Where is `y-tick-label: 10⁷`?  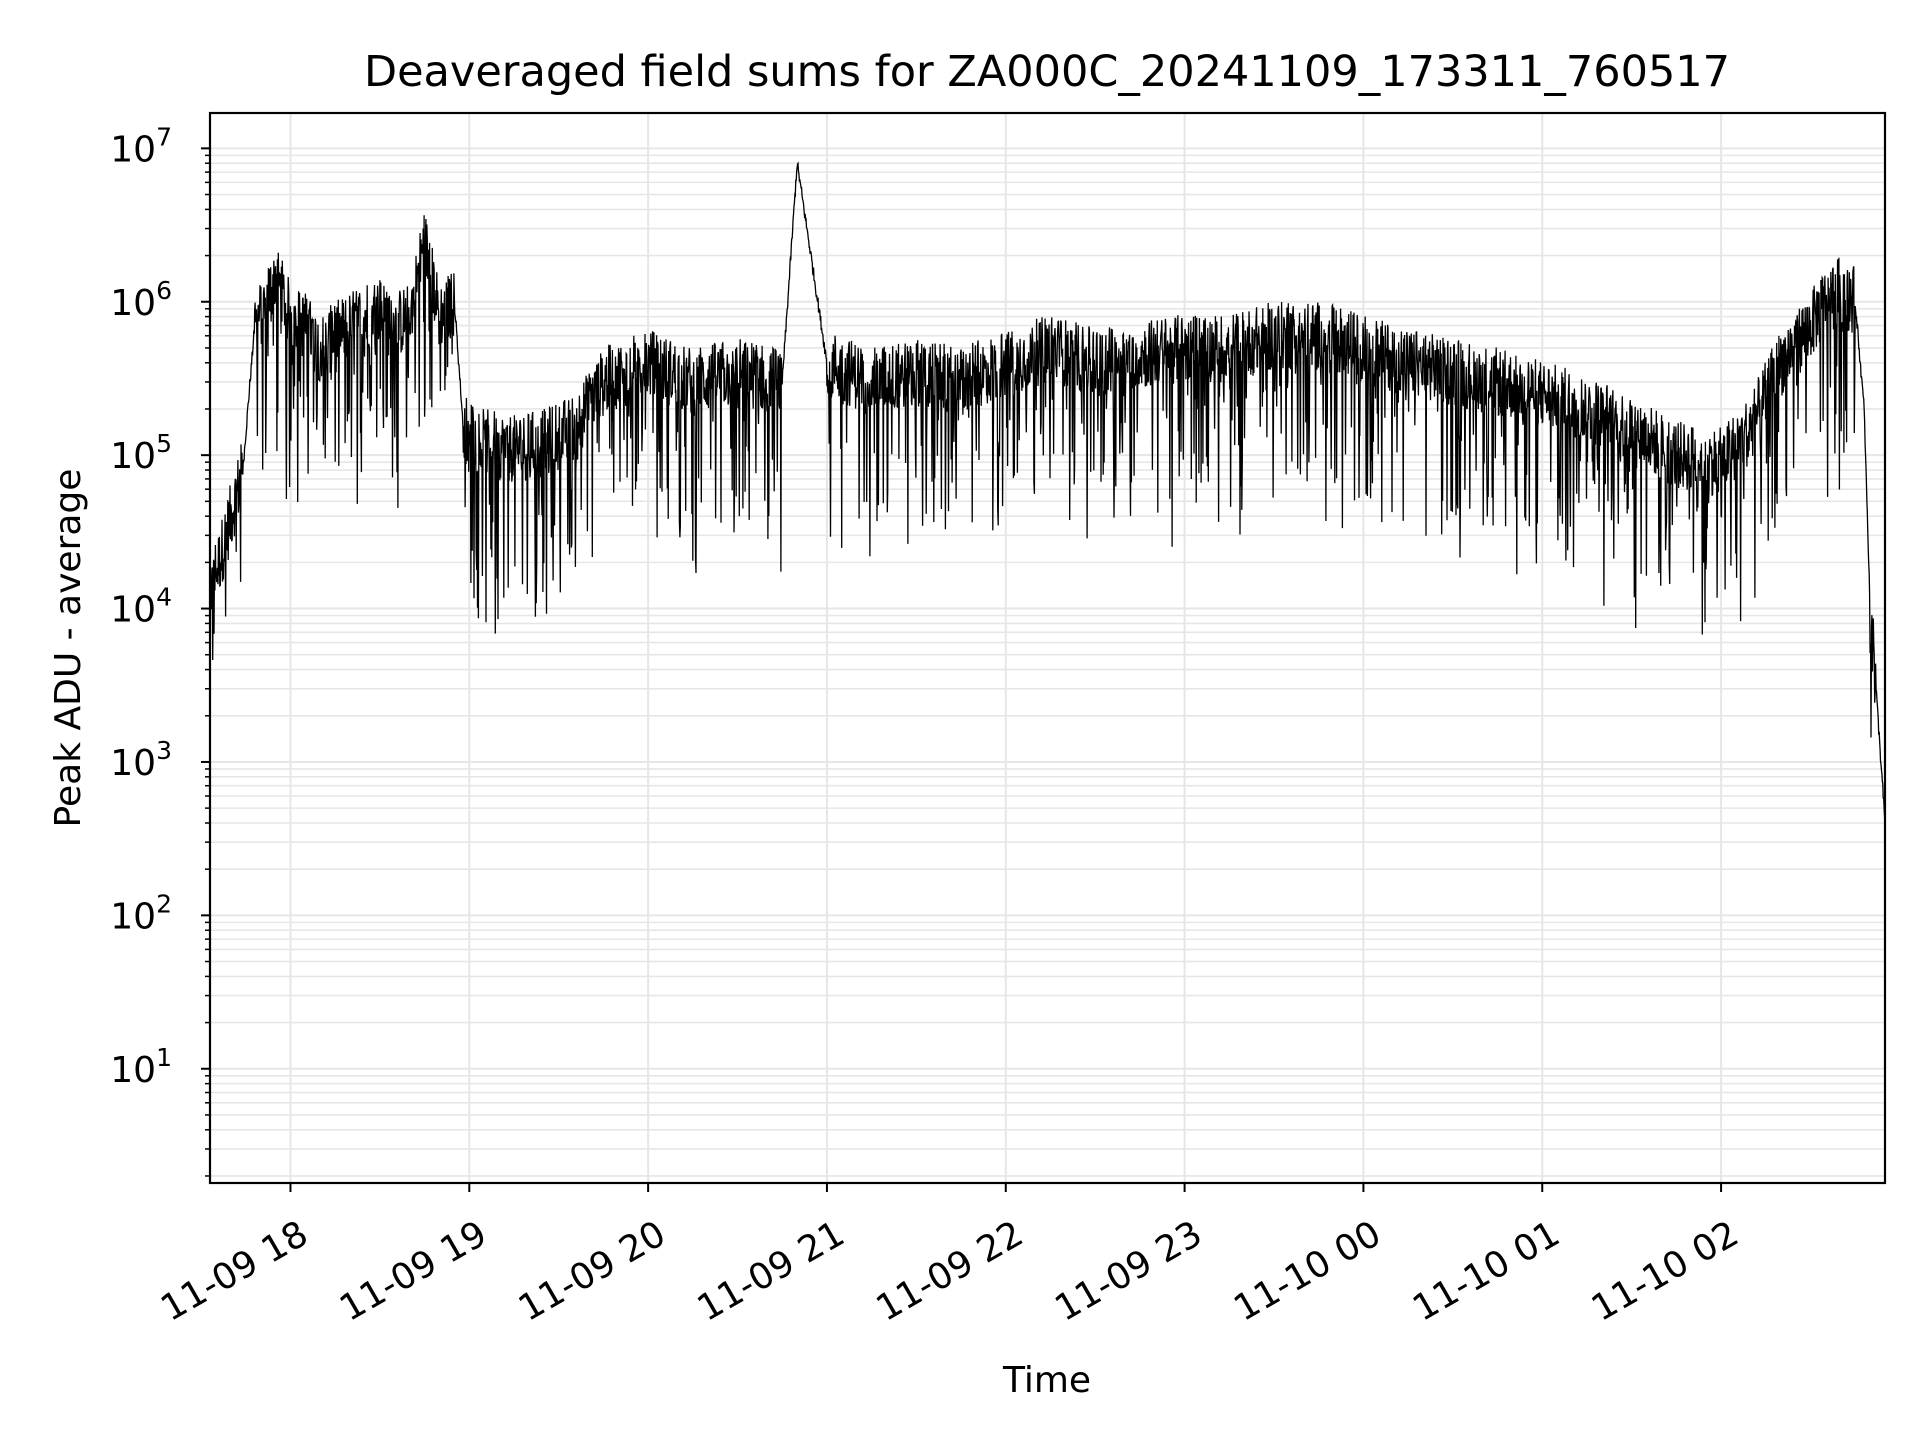
y-tick-label: 10⁷ is located at coordinates (141, 146).